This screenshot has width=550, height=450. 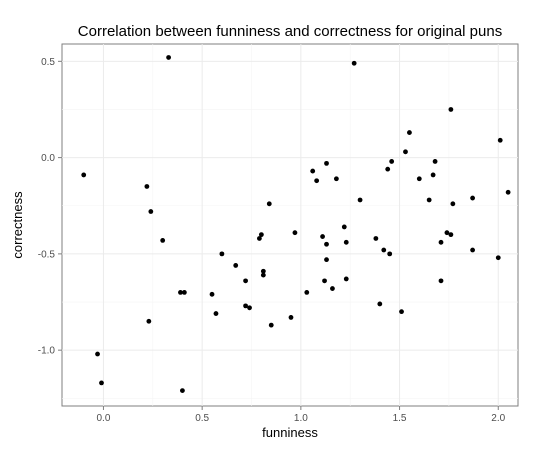 What do you see at coordinates (47, 351) in the screenshot?
I see `y-tick-label: -1.0` at bounding box center [47, 351].